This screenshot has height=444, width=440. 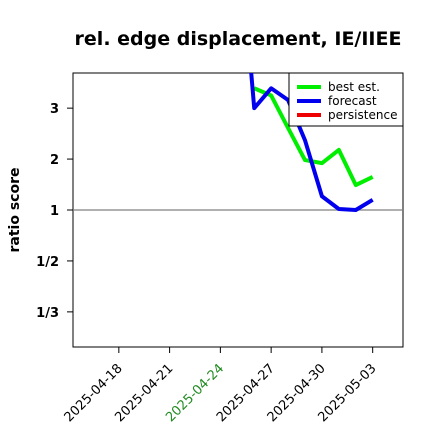 What do you see at coordinates (354, 87) in the screenshot?
I see `legend-label: best est.` at bounding box center [354, 87].